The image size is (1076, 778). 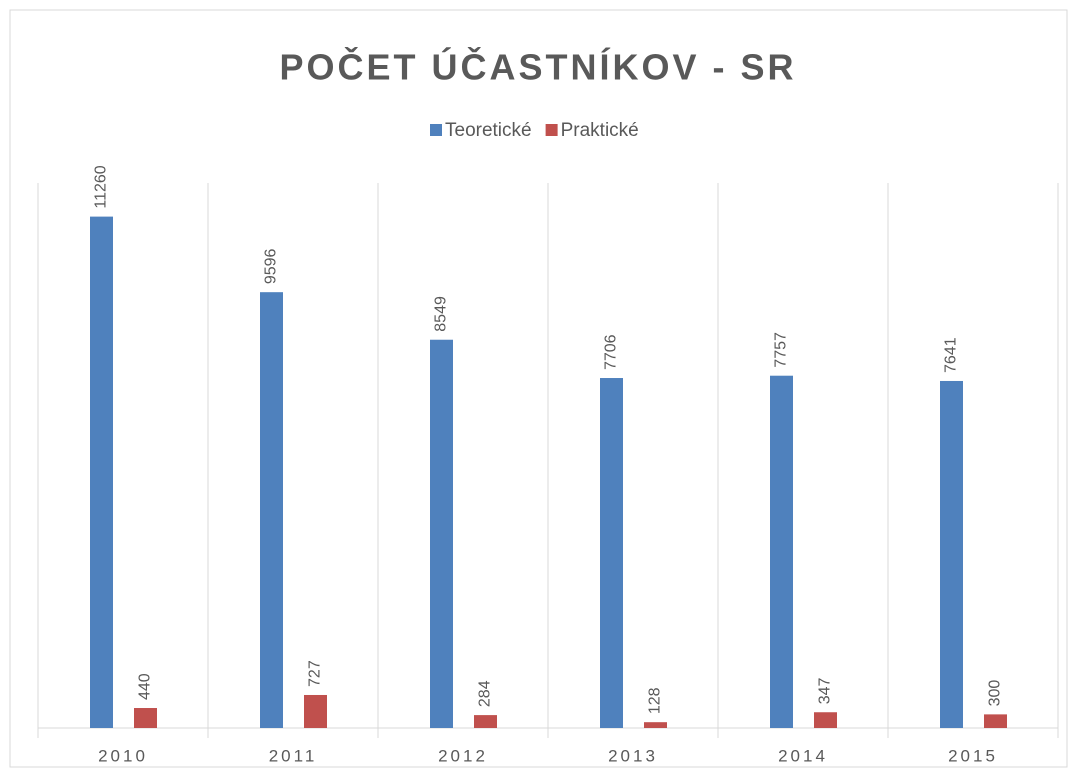 What do you see at coordinates (995, 693) in the screenshot?
I see `data-label: 300` at bounding box center [995, 693].